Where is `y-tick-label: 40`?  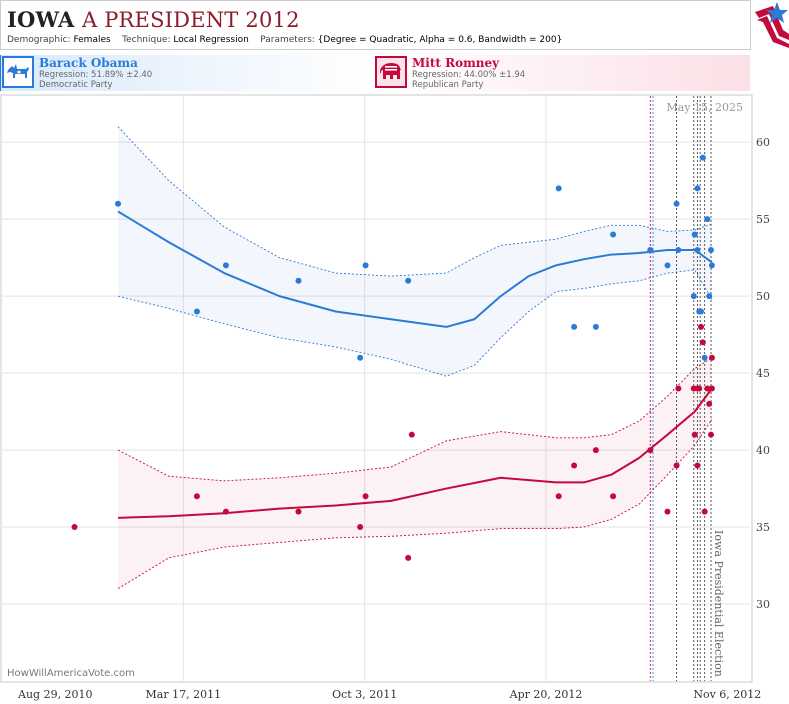
y-tick-label: 40 is located at coordinates (763, 450).